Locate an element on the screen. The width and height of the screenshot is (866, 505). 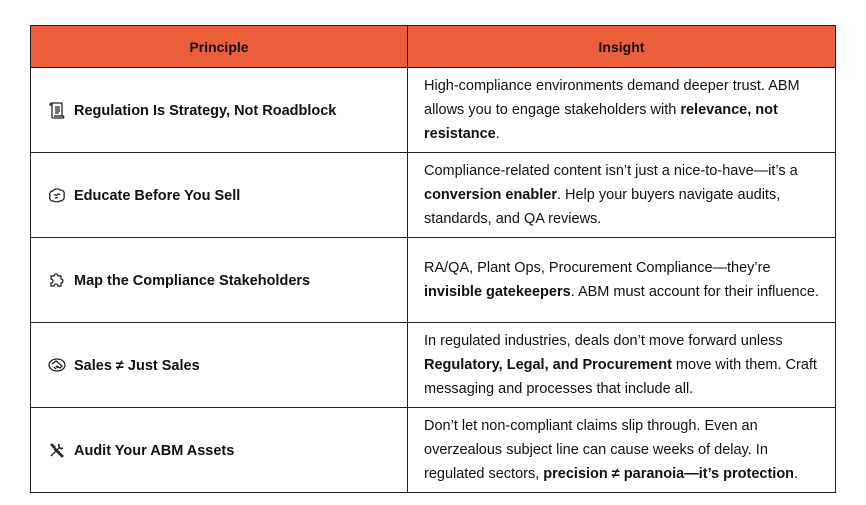
principle-cell: Map the Compliance Stakeholders is located at coordinates (219, 280).